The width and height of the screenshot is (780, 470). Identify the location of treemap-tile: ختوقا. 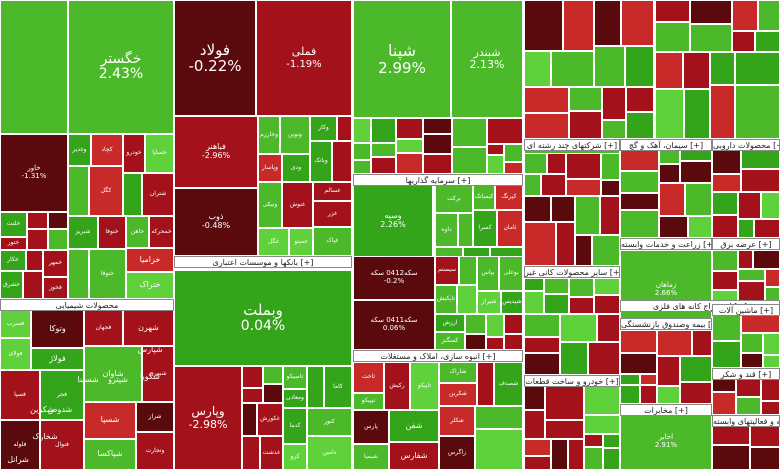
(107, 274).